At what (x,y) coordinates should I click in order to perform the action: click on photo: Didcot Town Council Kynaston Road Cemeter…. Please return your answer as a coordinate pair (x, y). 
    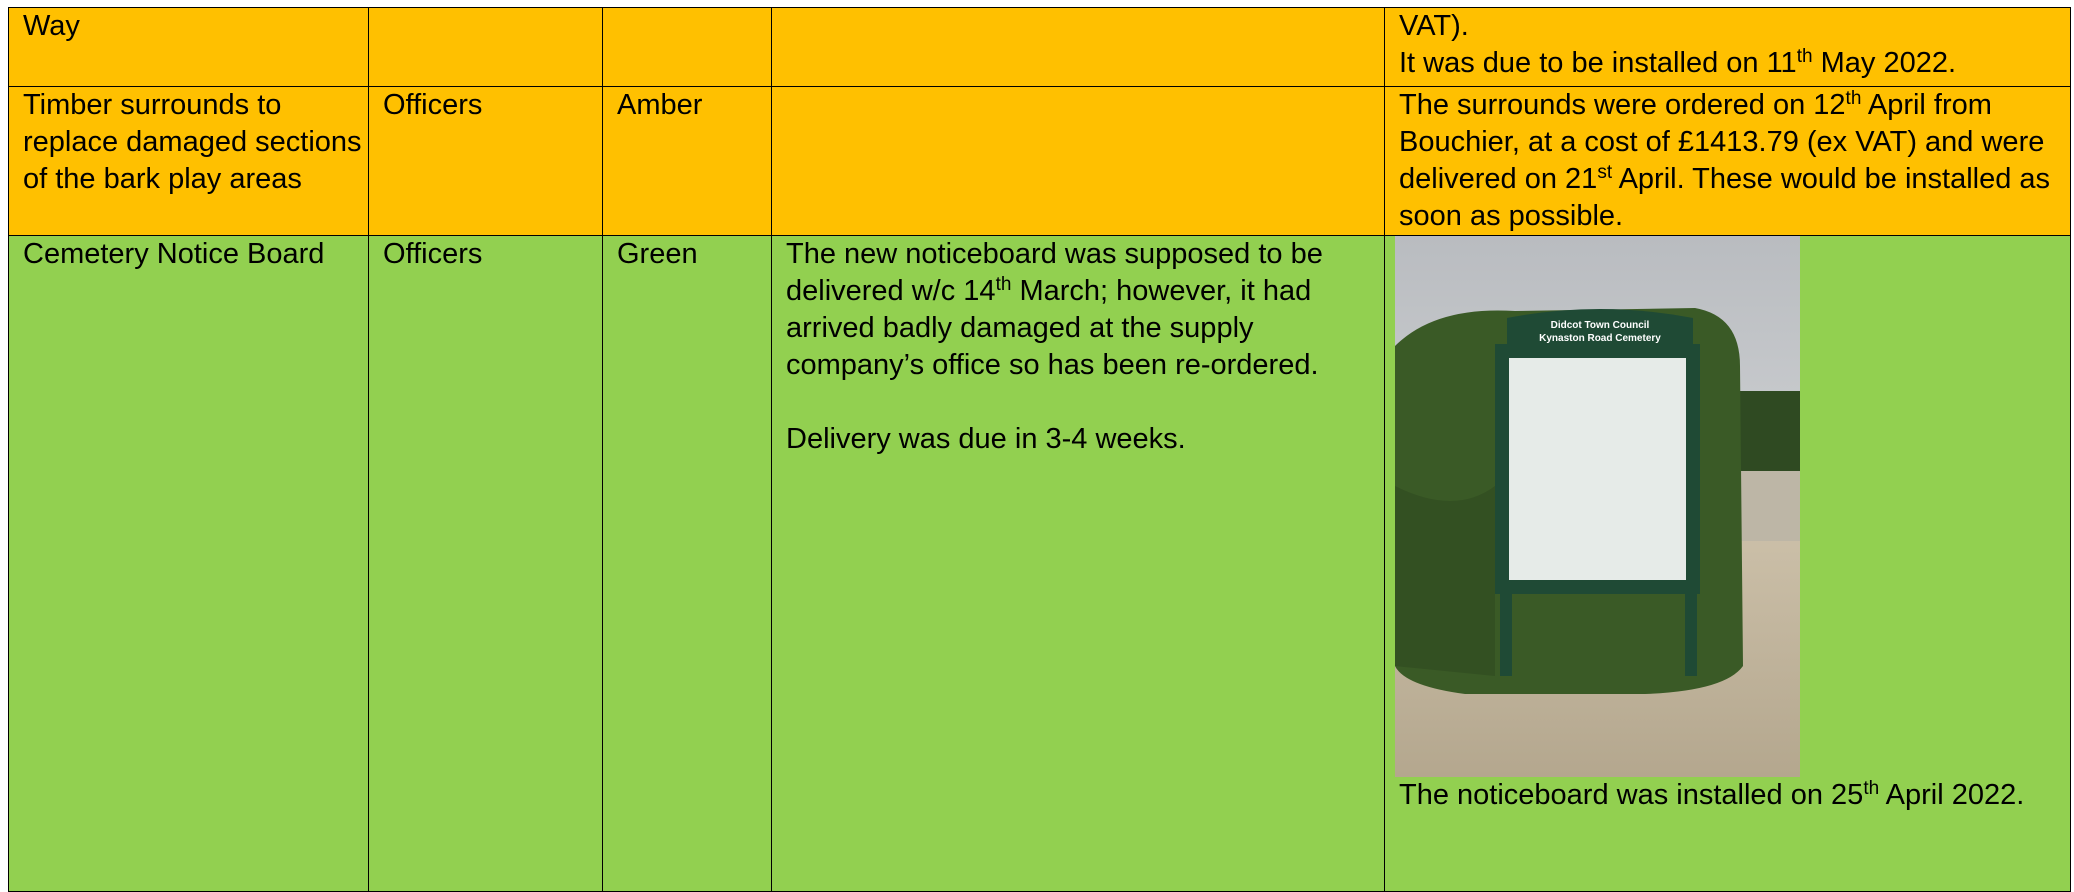
    Looking at the image, I should click on (1597, 506).